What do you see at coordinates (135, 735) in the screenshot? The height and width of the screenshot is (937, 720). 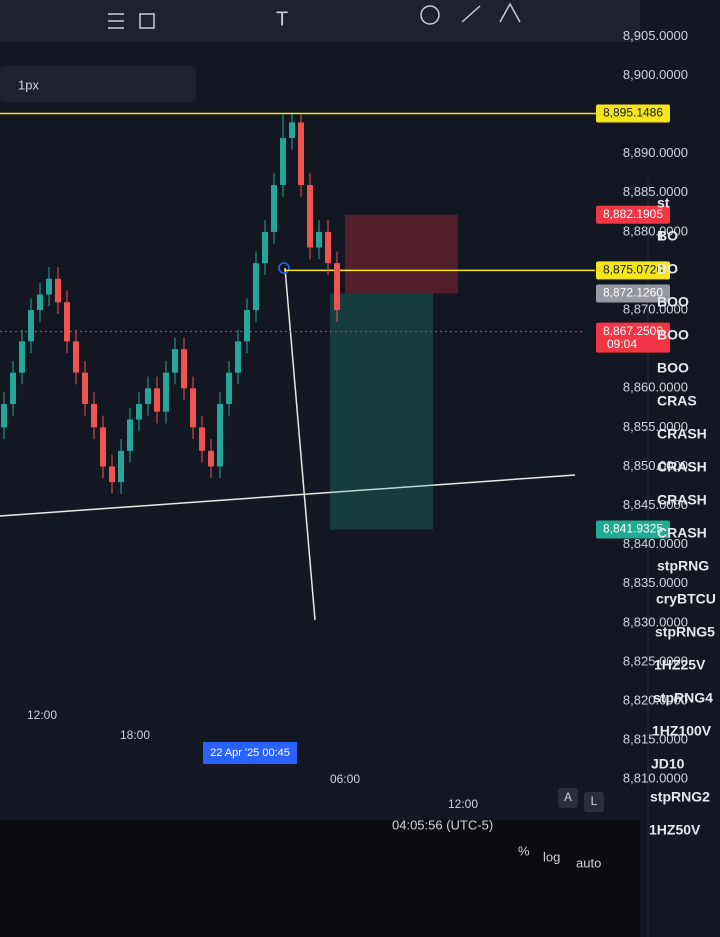 I see `time-label: 18:00` at bounding box center [135, 735].